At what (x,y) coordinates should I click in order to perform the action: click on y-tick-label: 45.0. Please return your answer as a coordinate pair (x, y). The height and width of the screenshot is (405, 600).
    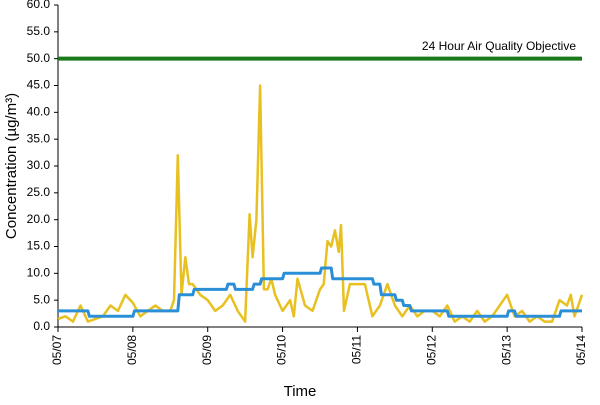
    Looking at the image, I should click on (39, 85).